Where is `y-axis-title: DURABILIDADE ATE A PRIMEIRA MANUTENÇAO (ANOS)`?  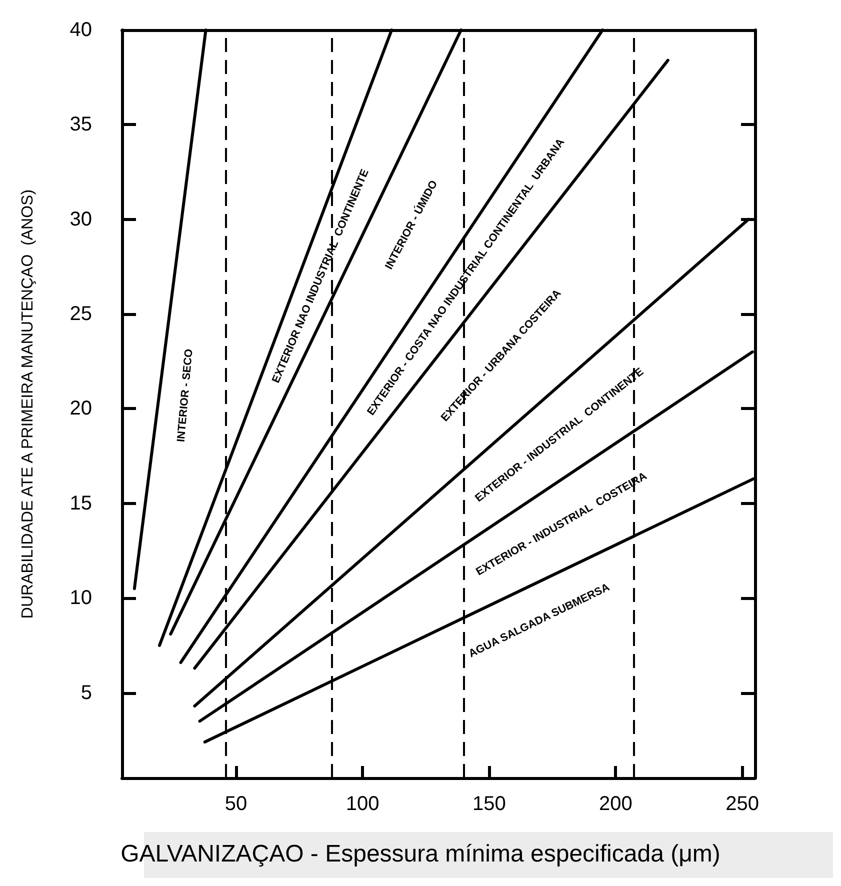
y-axis-title: DURABILIDADE ATE A PRIMEIRA MANUTENÇAO (ANOS) is located at coordinates (28, 404).